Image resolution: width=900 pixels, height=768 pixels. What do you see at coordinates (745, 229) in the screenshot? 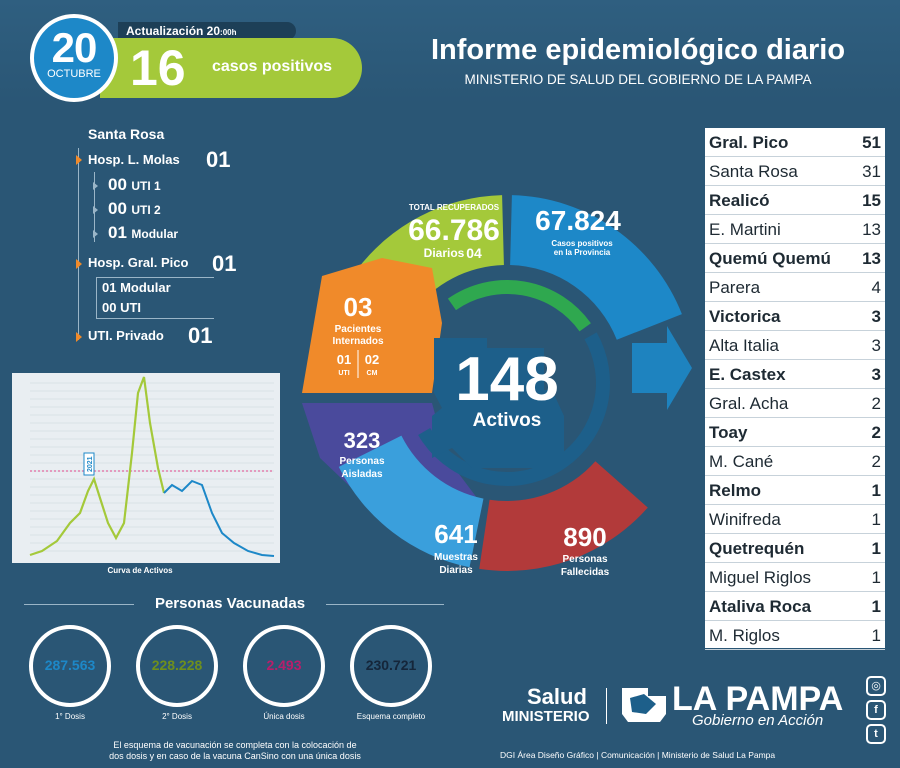
I see `locality-name: E. Martini` at bounding box center [745, 229].